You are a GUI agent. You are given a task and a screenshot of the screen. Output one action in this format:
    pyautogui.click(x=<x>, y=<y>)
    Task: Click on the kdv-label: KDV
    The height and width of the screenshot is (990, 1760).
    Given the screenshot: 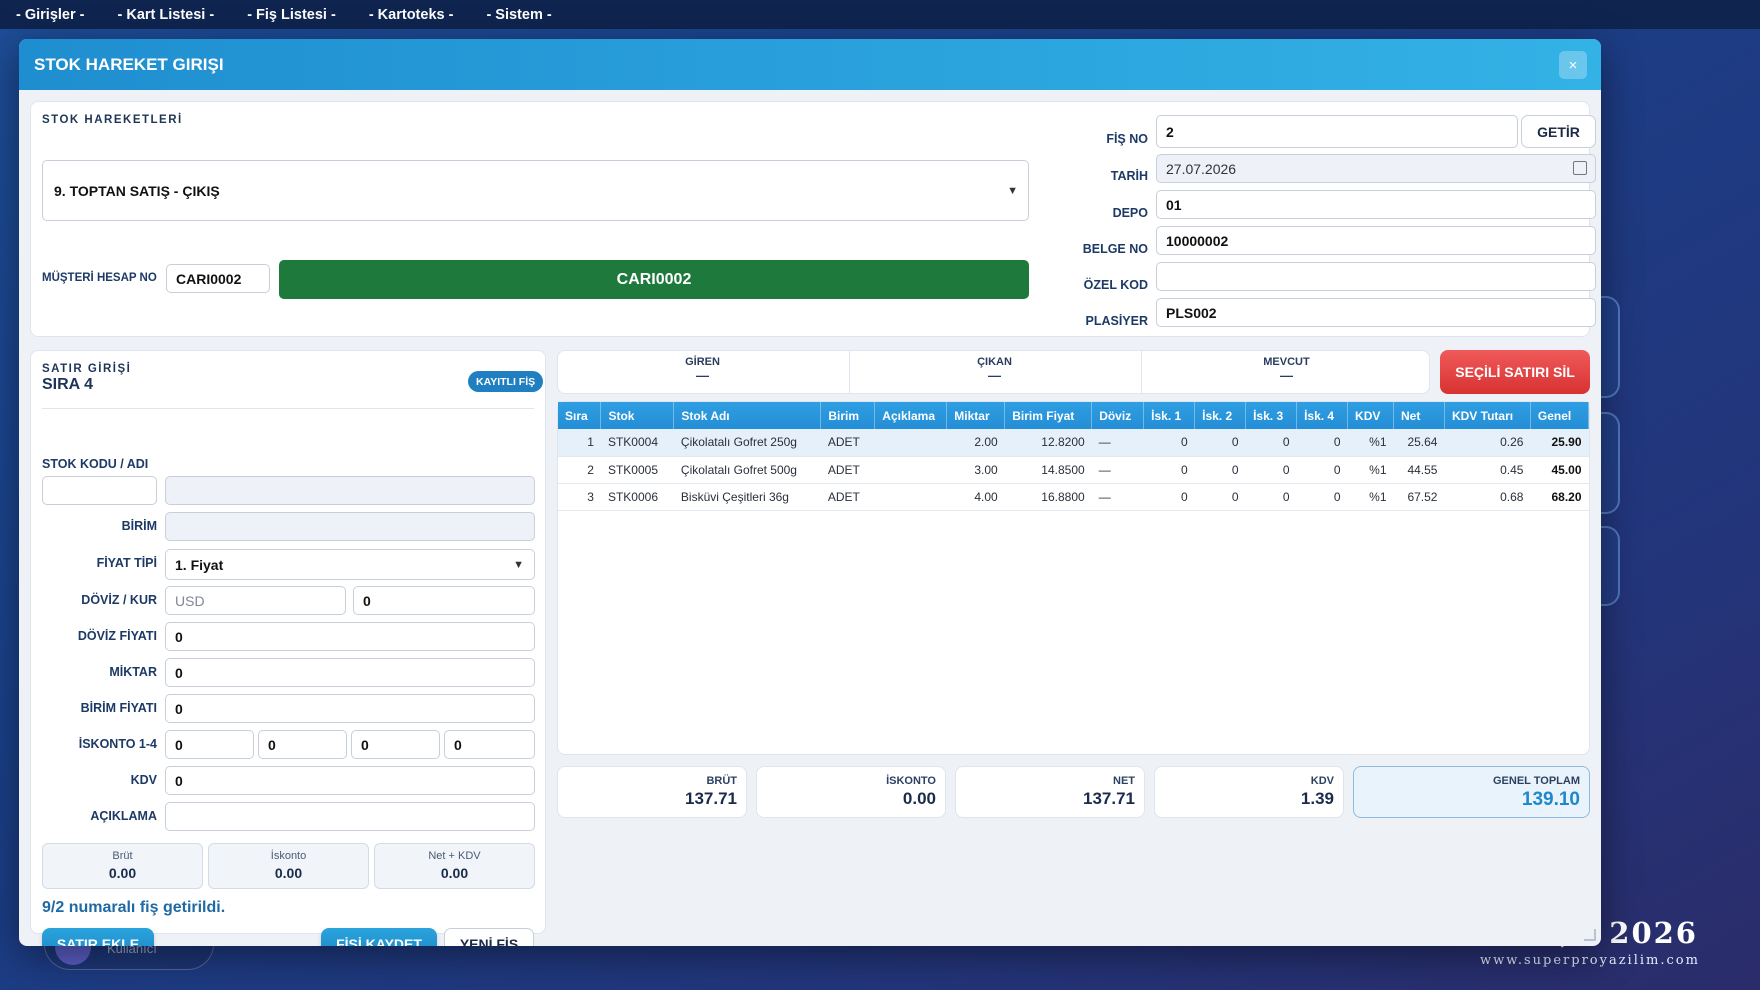 What is the action you would take?
    pyautogui.click(x=143, y=780)
    